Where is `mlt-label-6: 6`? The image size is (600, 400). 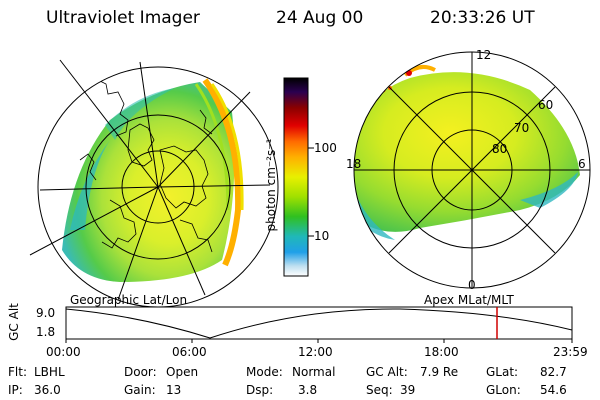 mlt-label-6: 6 is located at coordinates (582, 164).